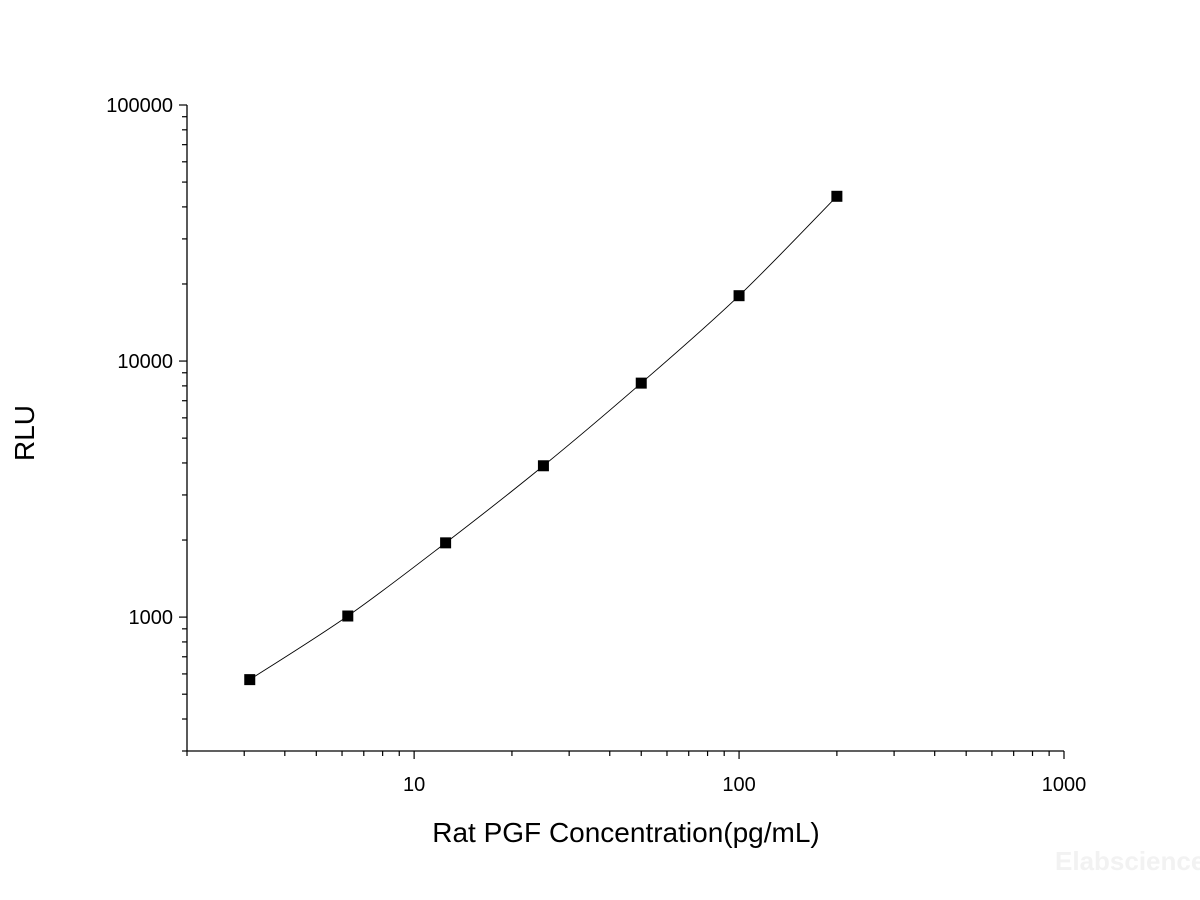 The image size is (1200, 900). I want to click on y-tick-label: 100000, so click(139, 106).